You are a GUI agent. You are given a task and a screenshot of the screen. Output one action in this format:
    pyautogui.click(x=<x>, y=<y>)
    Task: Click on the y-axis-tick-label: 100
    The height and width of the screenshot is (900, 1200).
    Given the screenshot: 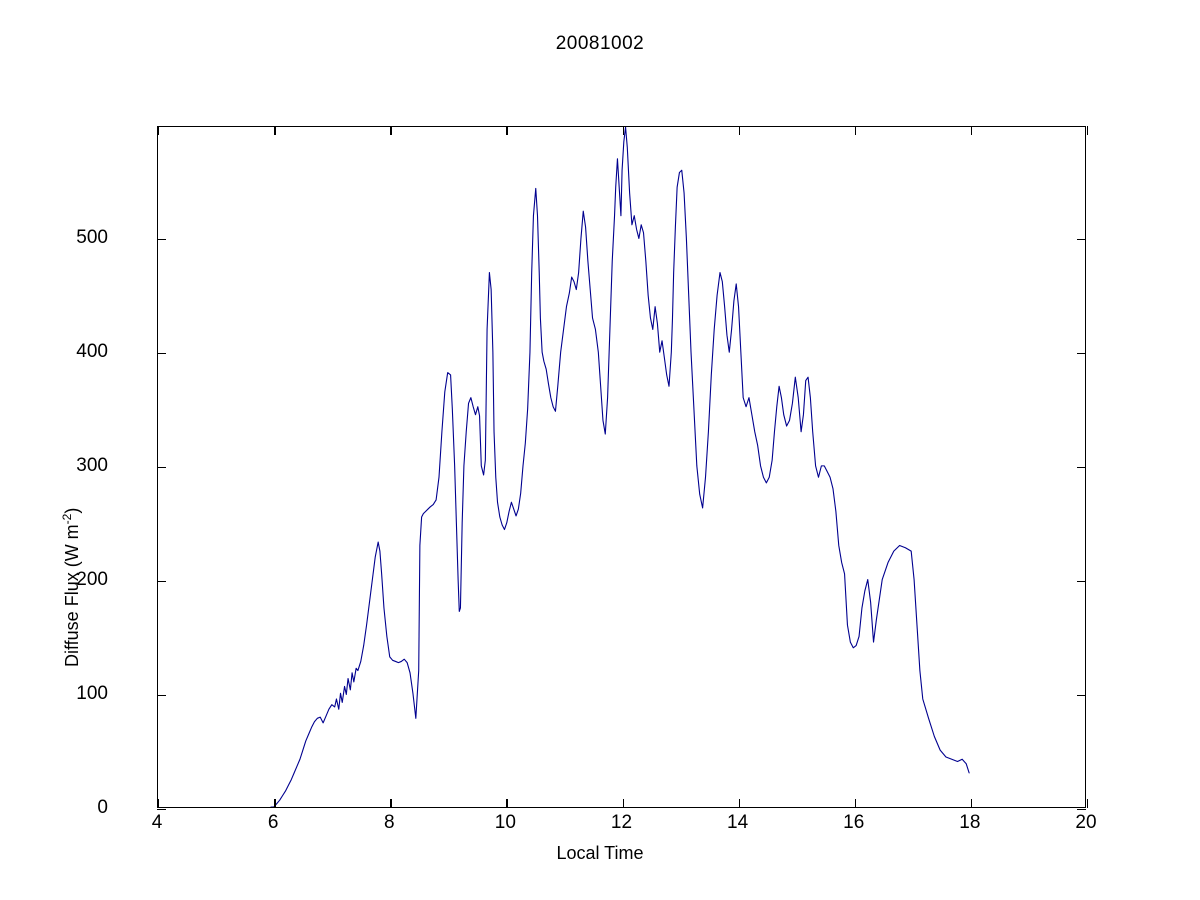 What is the action you would take?
    pyautogui.click(x=92, y=693)
    